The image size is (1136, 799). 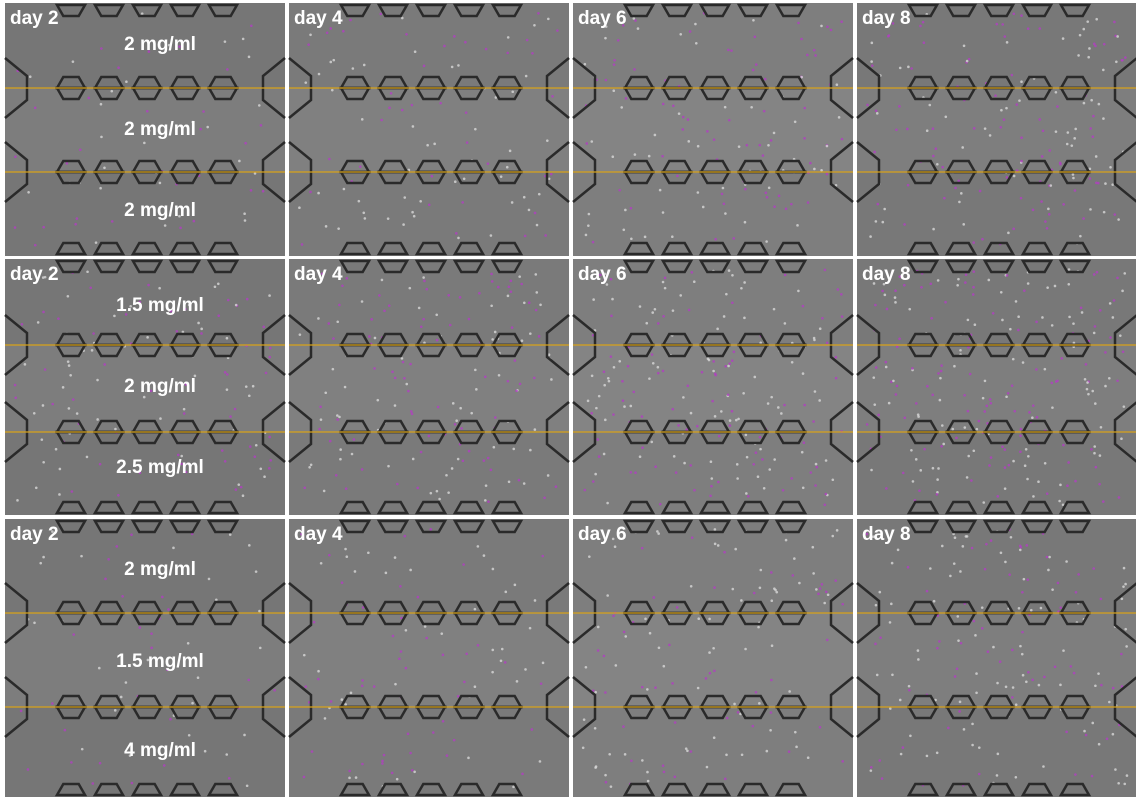 What do you see at coordinates (713, 658) in the screenshot?
I see `panel: day 6` at bounding box center [713, 658].